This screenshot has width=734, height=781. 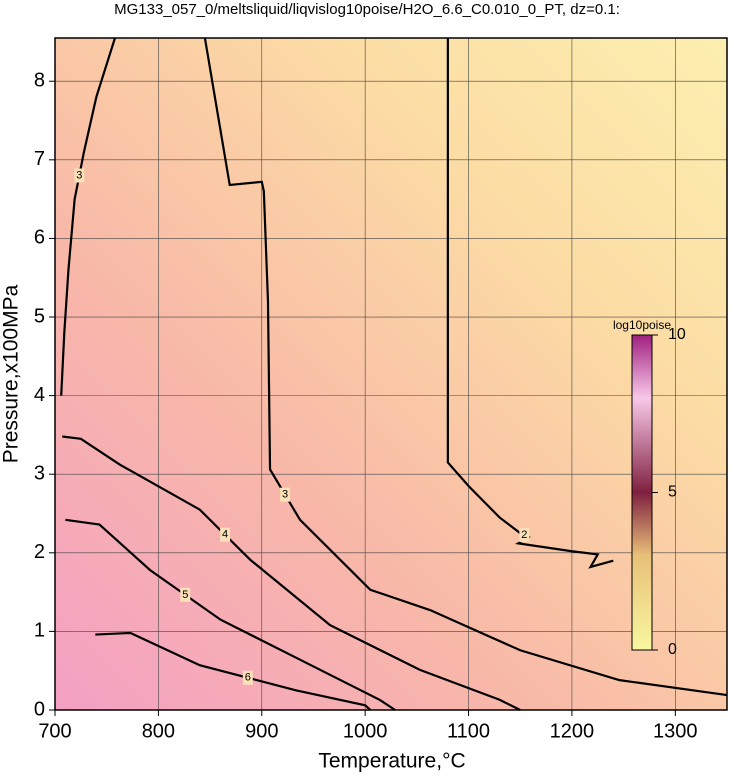 What do you see at coordinates (39, 159) in the screenshot?
I see `y-tick-label: 7` at bounding box center [39, 159].